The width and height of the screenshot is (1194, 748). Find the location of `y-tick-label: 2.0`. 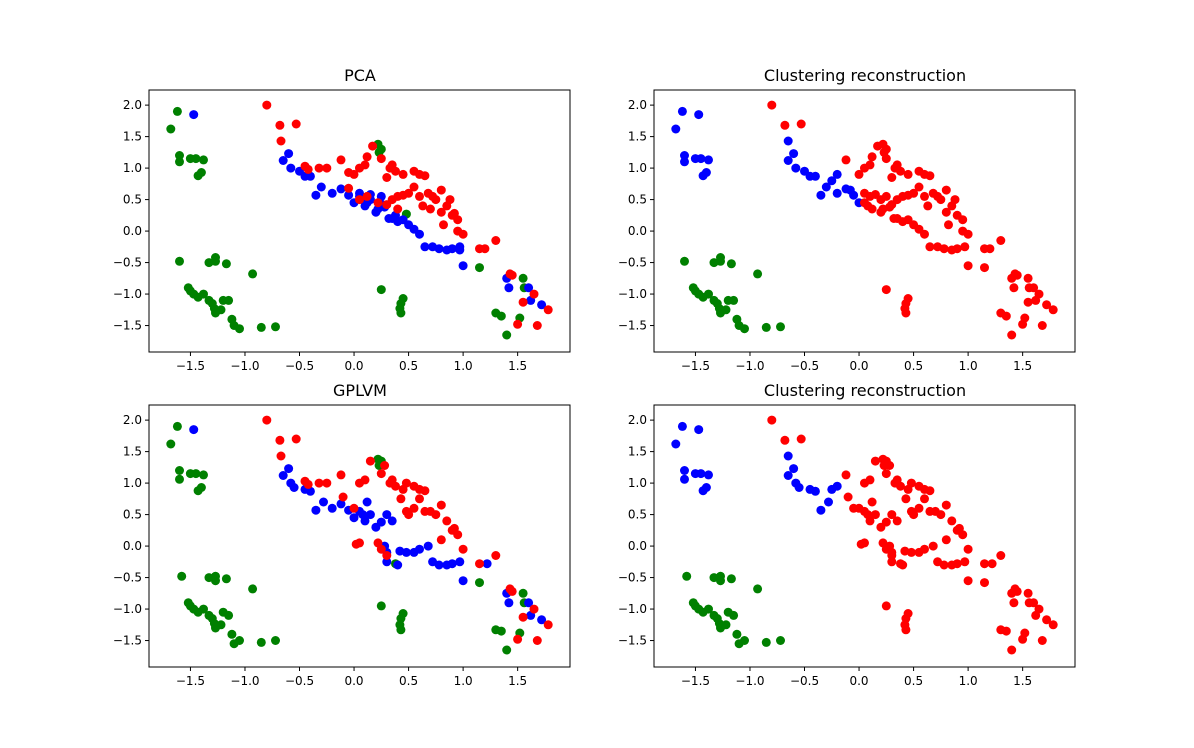

y-tick-label: 2.0 is located at coordinates (132, 420).